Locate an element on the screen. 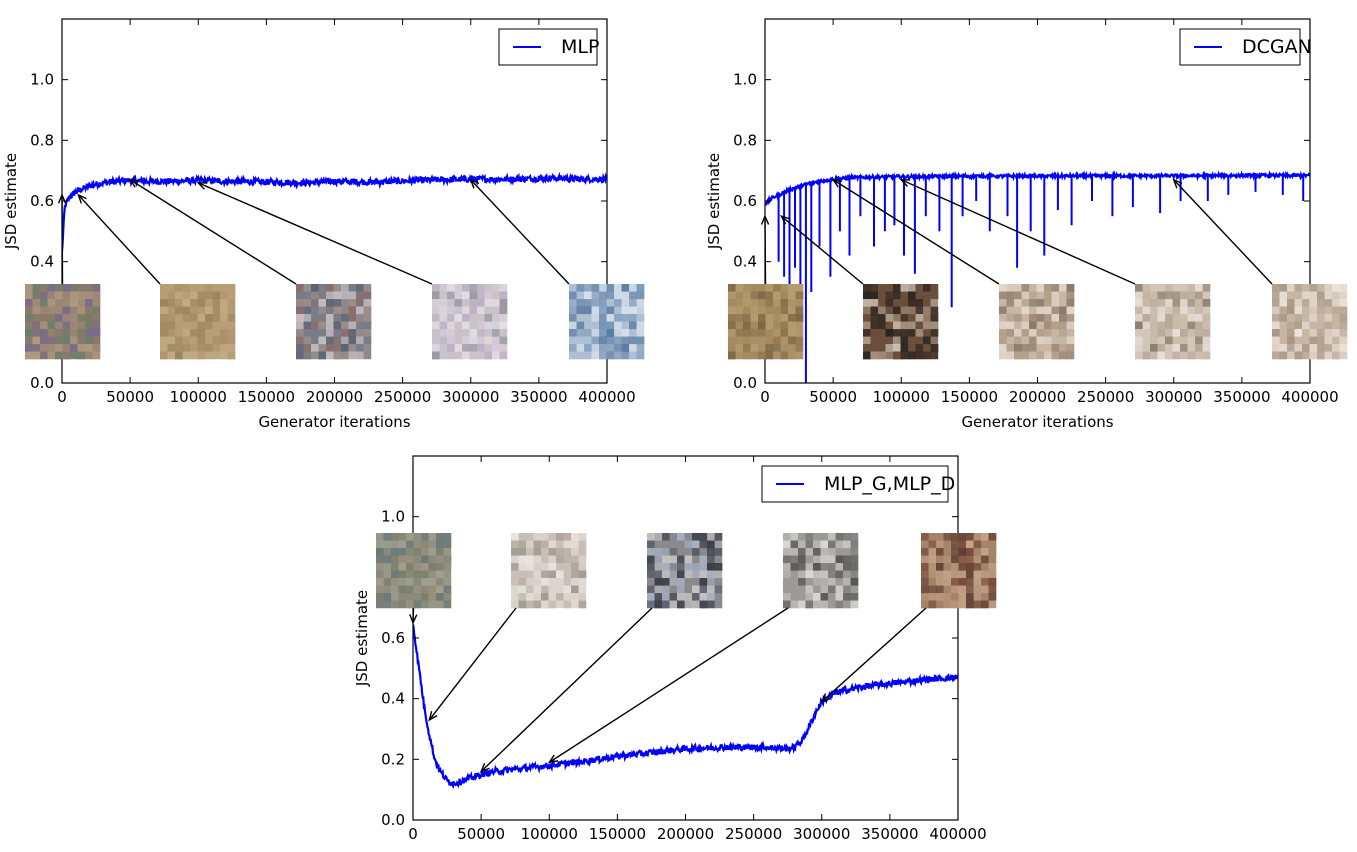  x-tick-label: 100000 is located at coordinates (549, 834).